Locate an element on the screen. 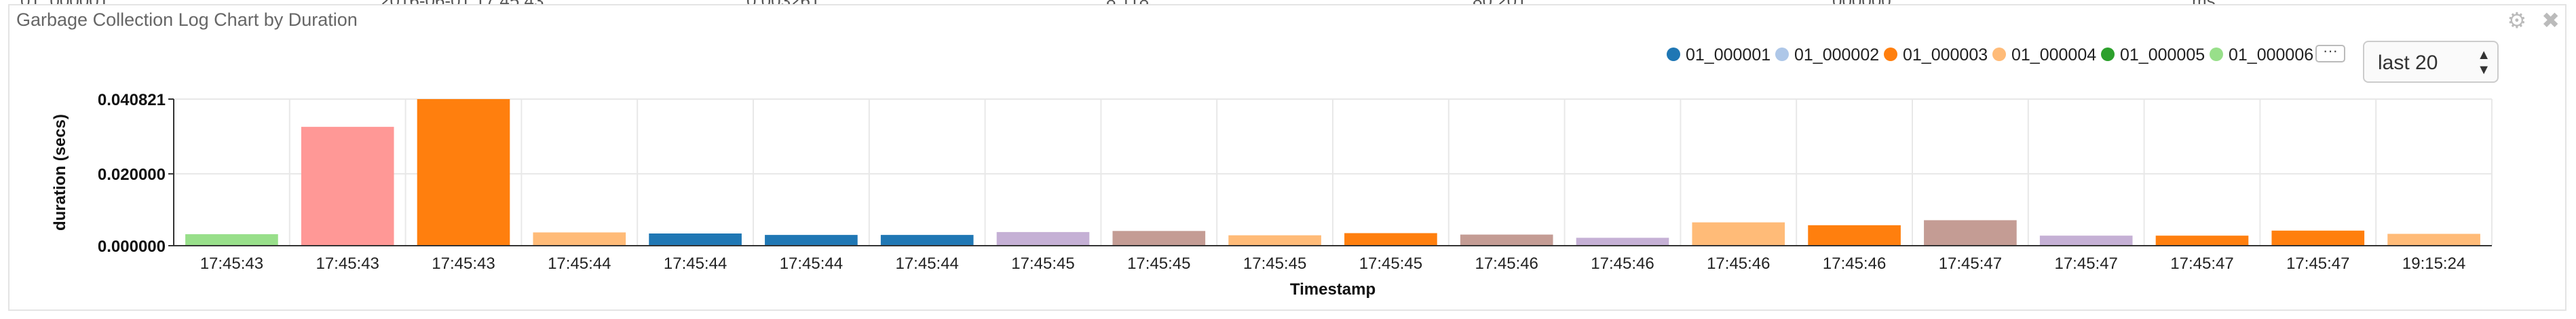 Image resolution: width=2576 pixels, height=319 pixels. y-tick-label: 0.000000 is located at coordinates (132, 247).